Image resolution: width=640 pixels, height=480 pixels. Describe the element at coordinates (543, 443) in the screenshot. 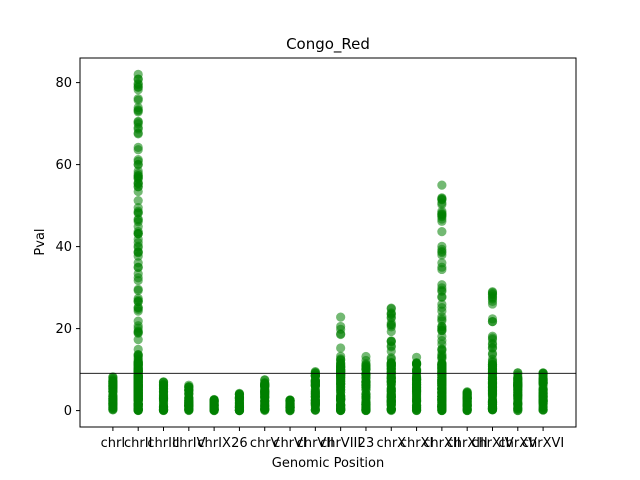

I see `x-tick-label: chrXVI` at that location.